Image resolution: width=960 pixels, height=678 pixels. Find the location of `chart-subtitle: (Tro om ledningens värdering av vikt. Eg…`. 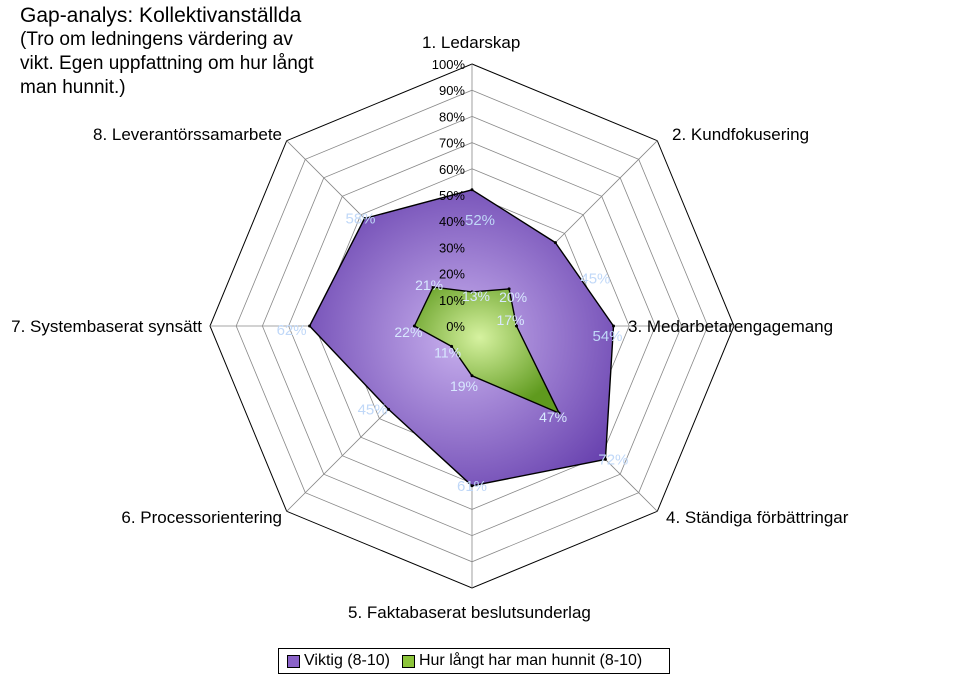

chart-subtitle: (Tro om ledningens värdering av vikt. Eg… is located at coordinates (167, 63).